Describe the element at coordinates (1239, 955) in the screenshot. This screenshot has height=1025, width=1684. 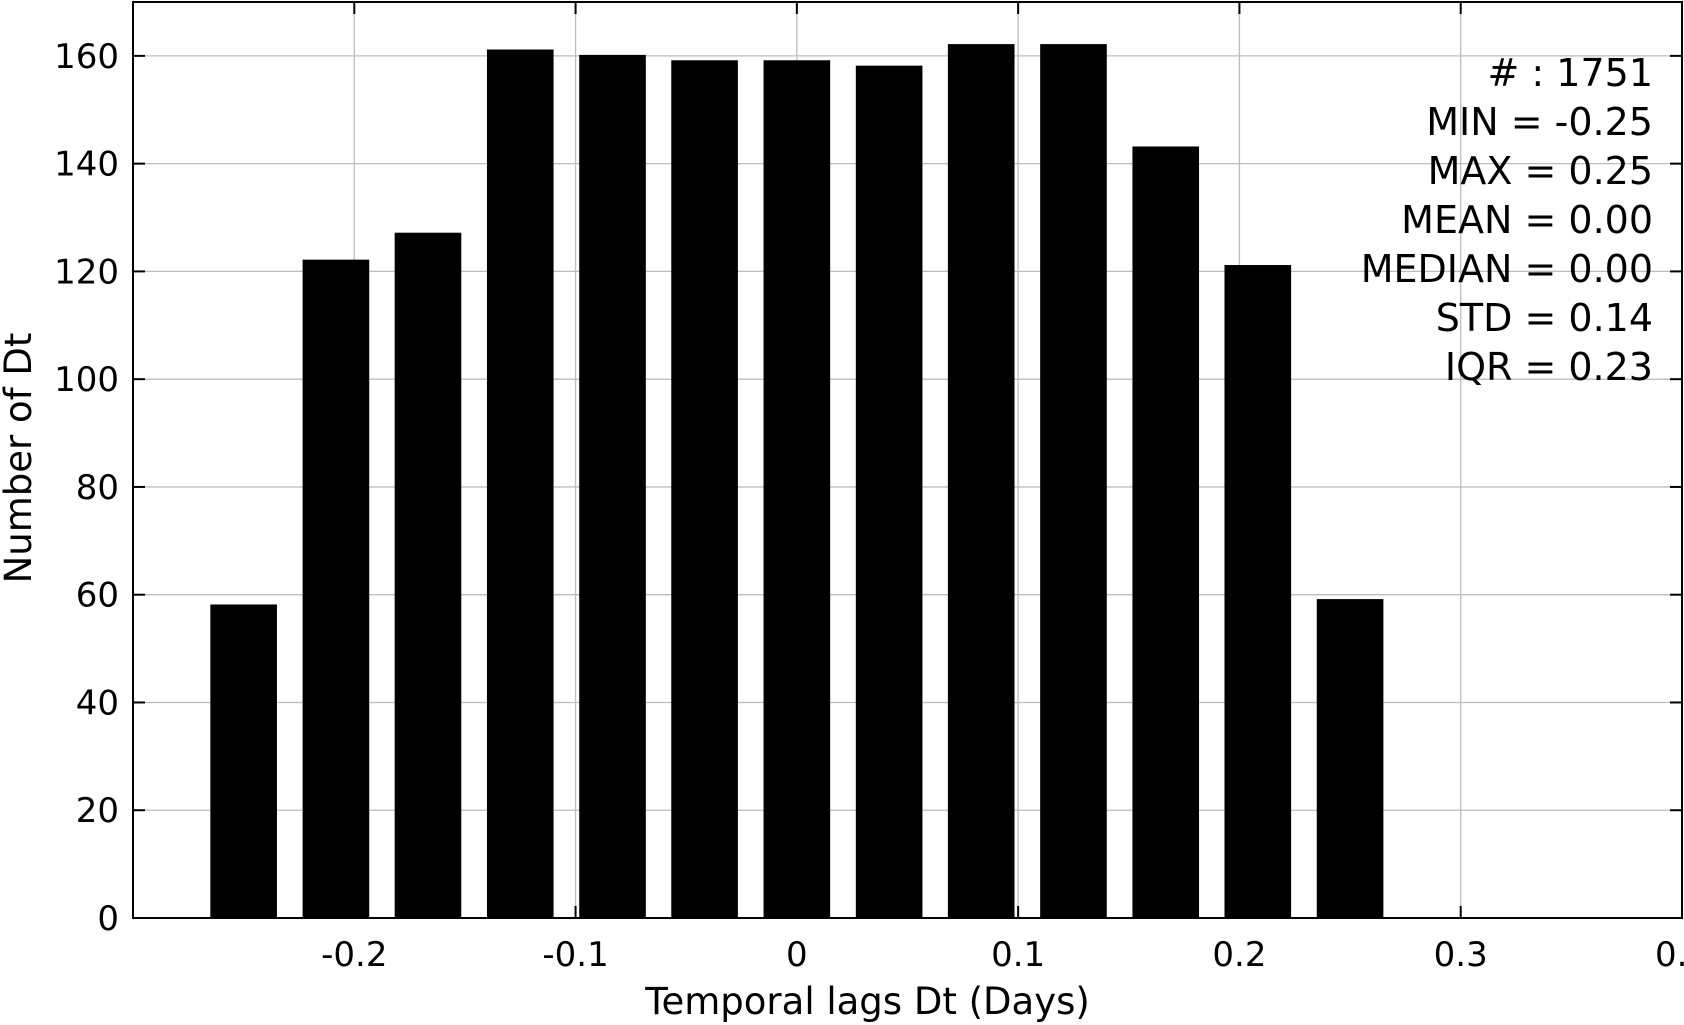
I see `x-tick-label: 0.2` at that location.